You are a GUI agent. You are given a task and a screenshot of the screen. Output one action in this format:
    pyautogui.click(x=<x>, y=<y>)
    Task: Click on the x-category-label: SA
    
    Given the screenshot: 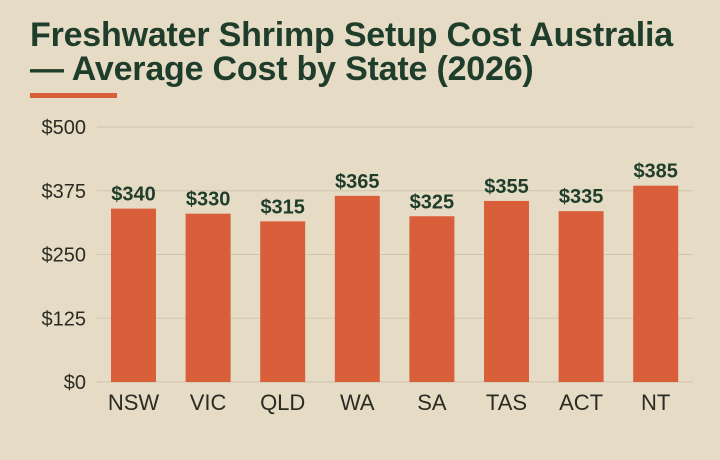 What is the action you would take?
    pyautogui.click(x=432, y=402)
    